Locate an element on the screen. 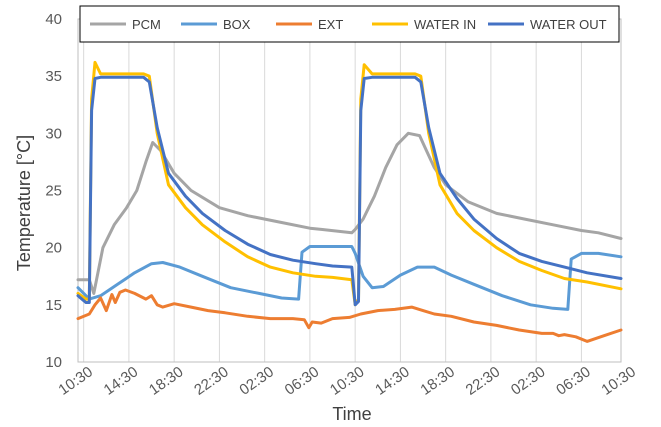  y-tick-label: 40 is located at coordinates (53, 19).